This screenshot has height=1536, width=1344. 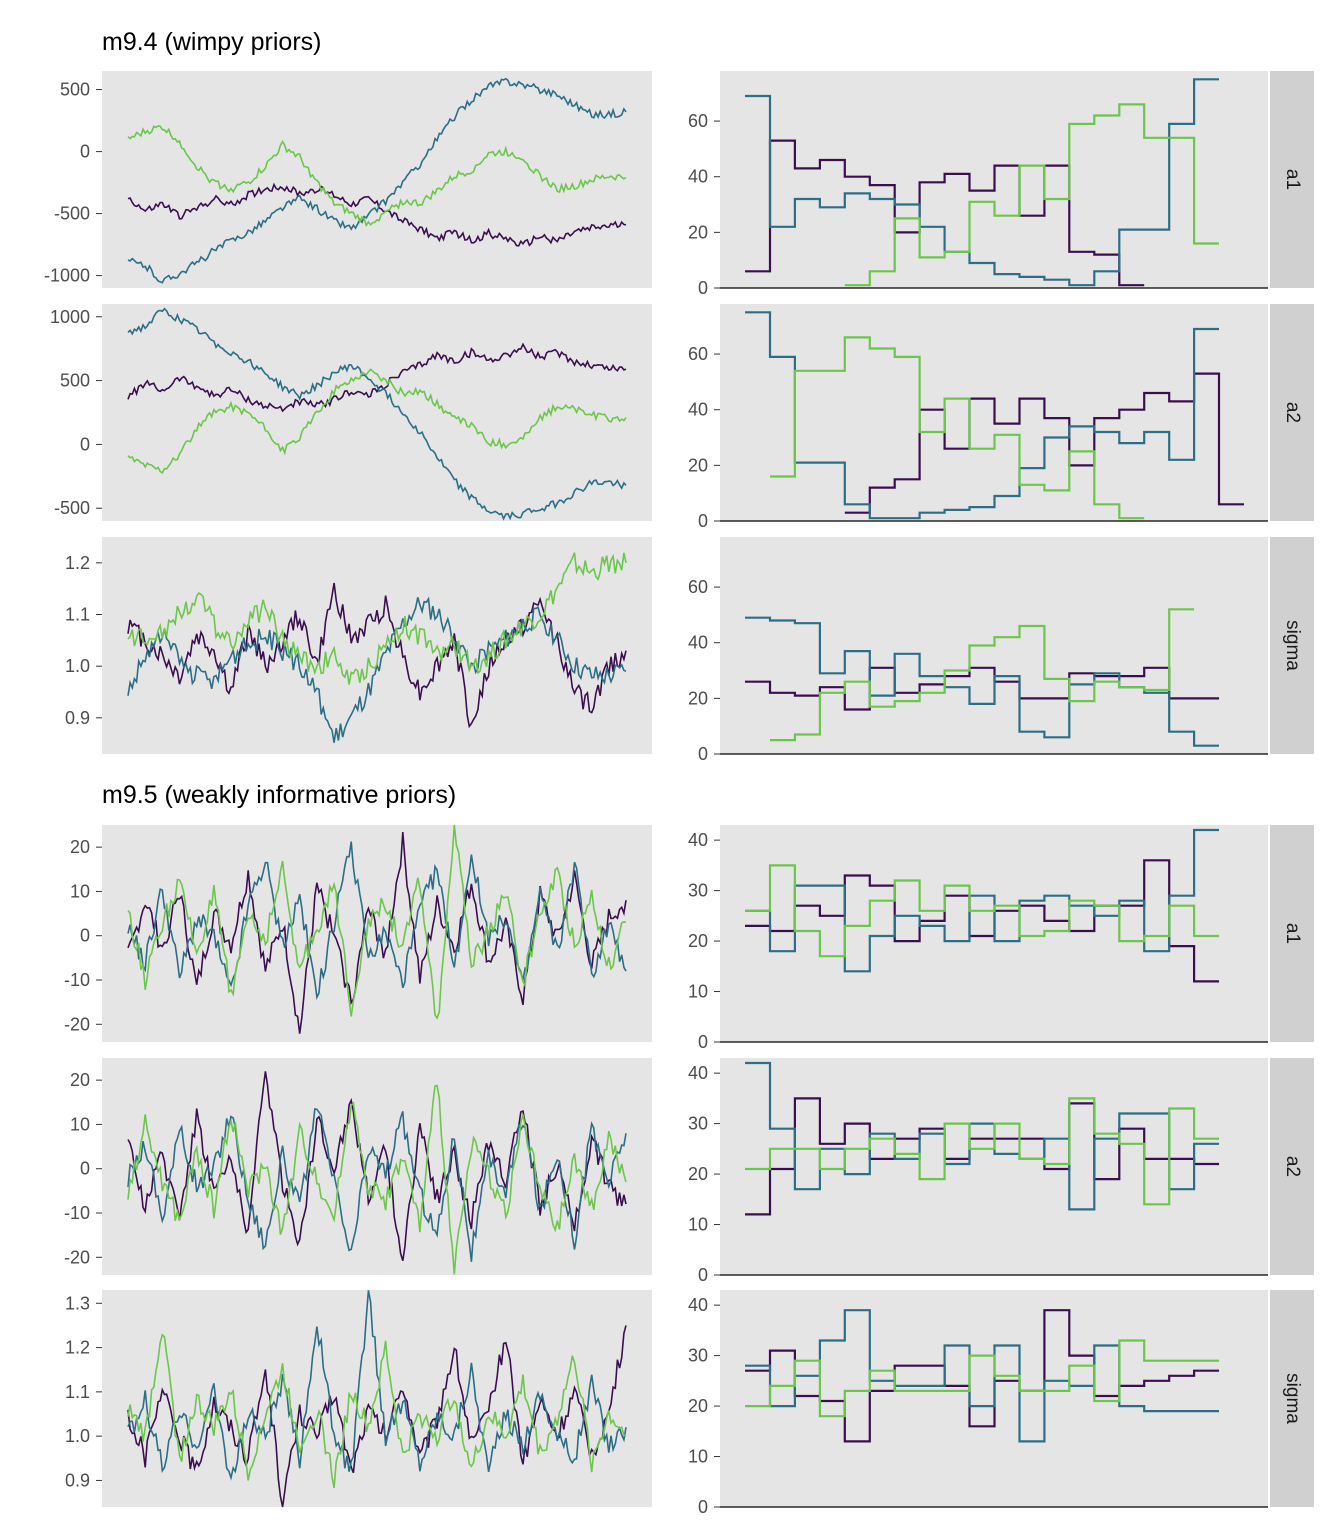 I want to click on rank-ytick-label-m95-a1-4: 40, so click(x=698, y=840).